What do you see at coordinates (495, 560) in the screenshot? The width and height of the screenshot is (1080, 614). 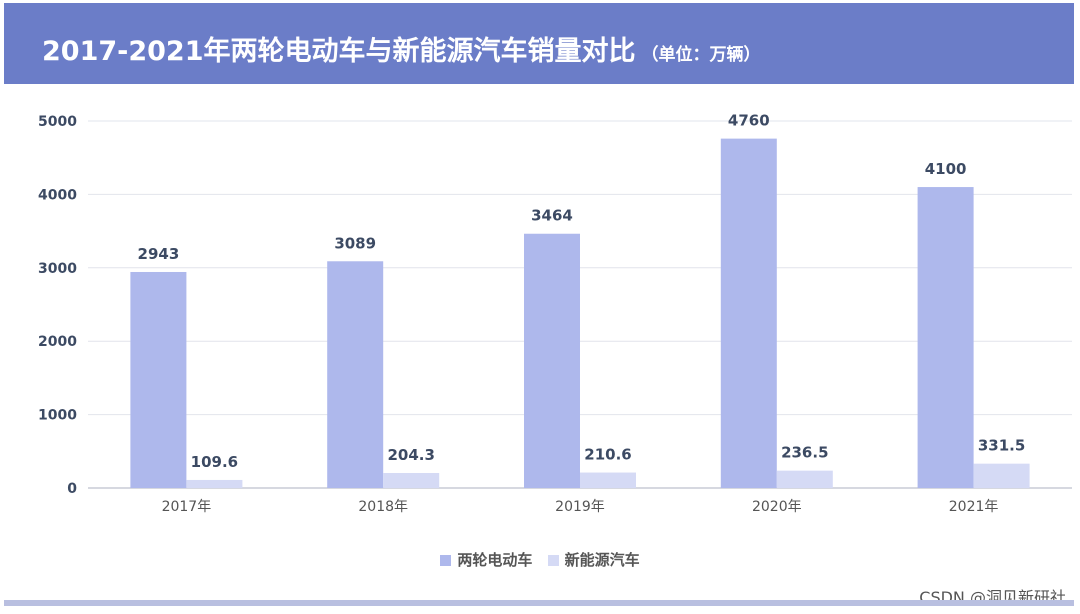 I see `legend-label: 两轮电动车` at bounding box center [495, 560].